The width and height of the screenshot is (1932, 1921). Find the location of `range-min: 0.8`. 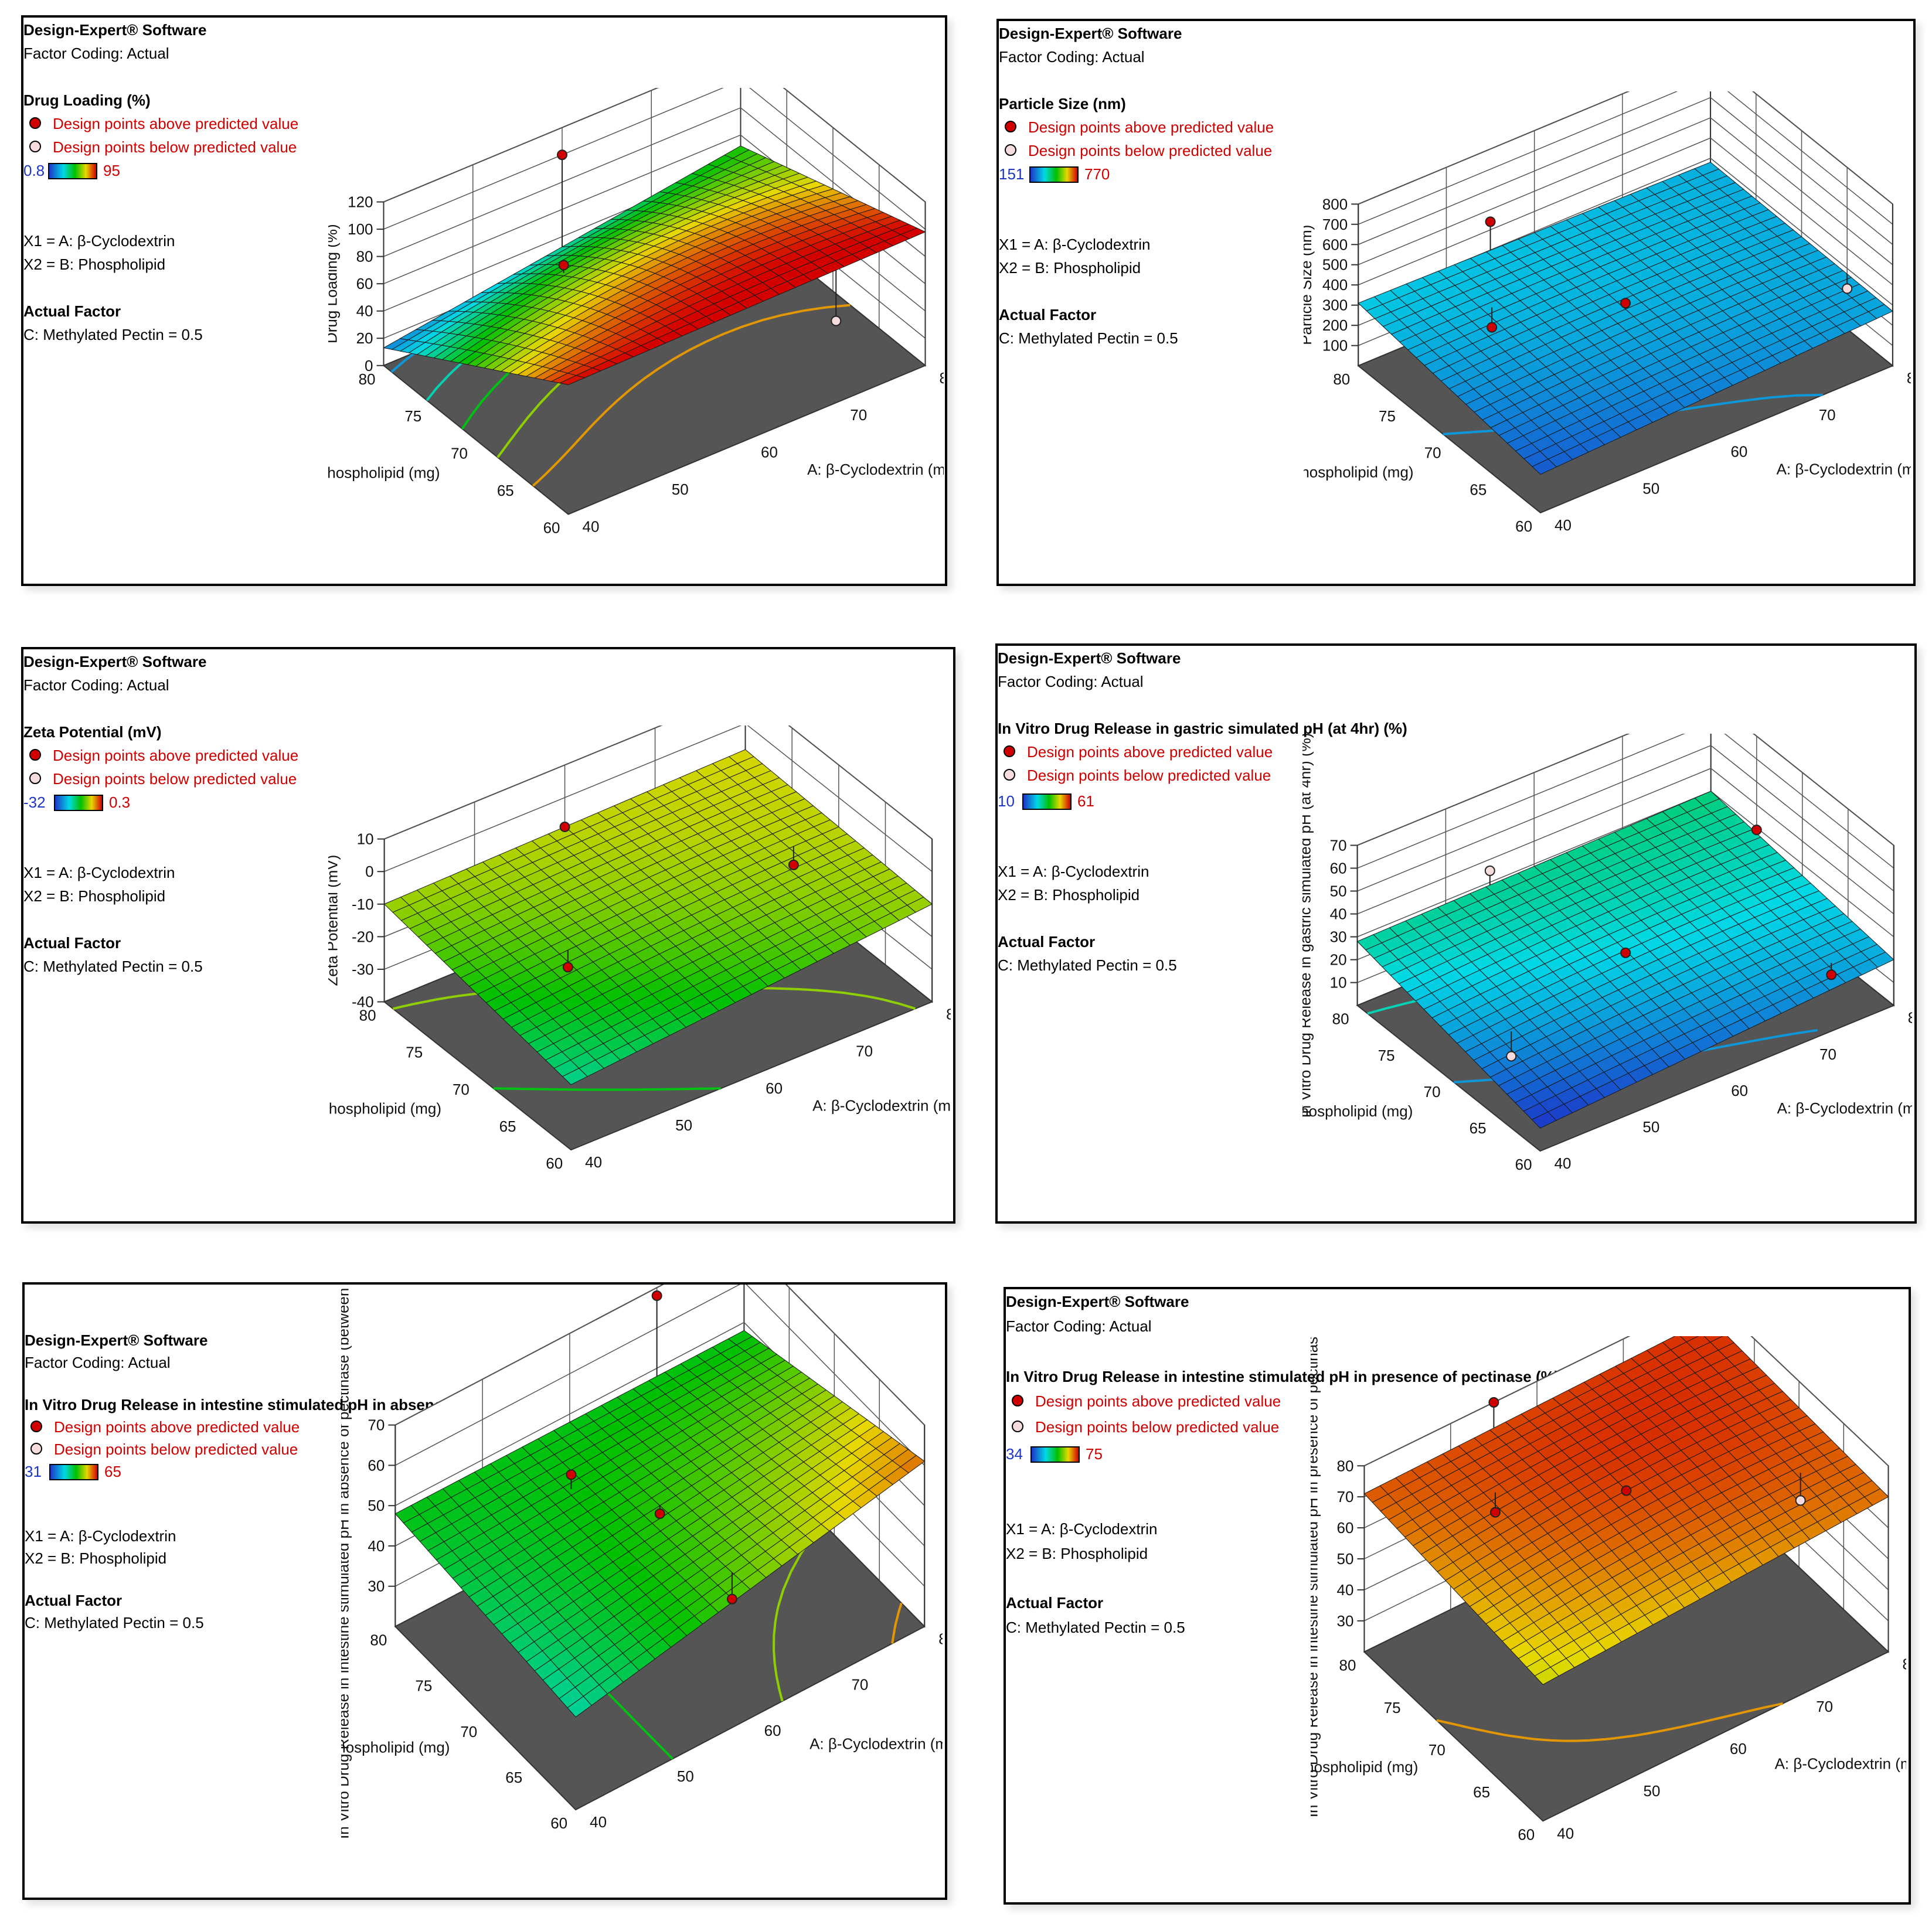

range-min: 0.8 is located at coordinates (34, 170).